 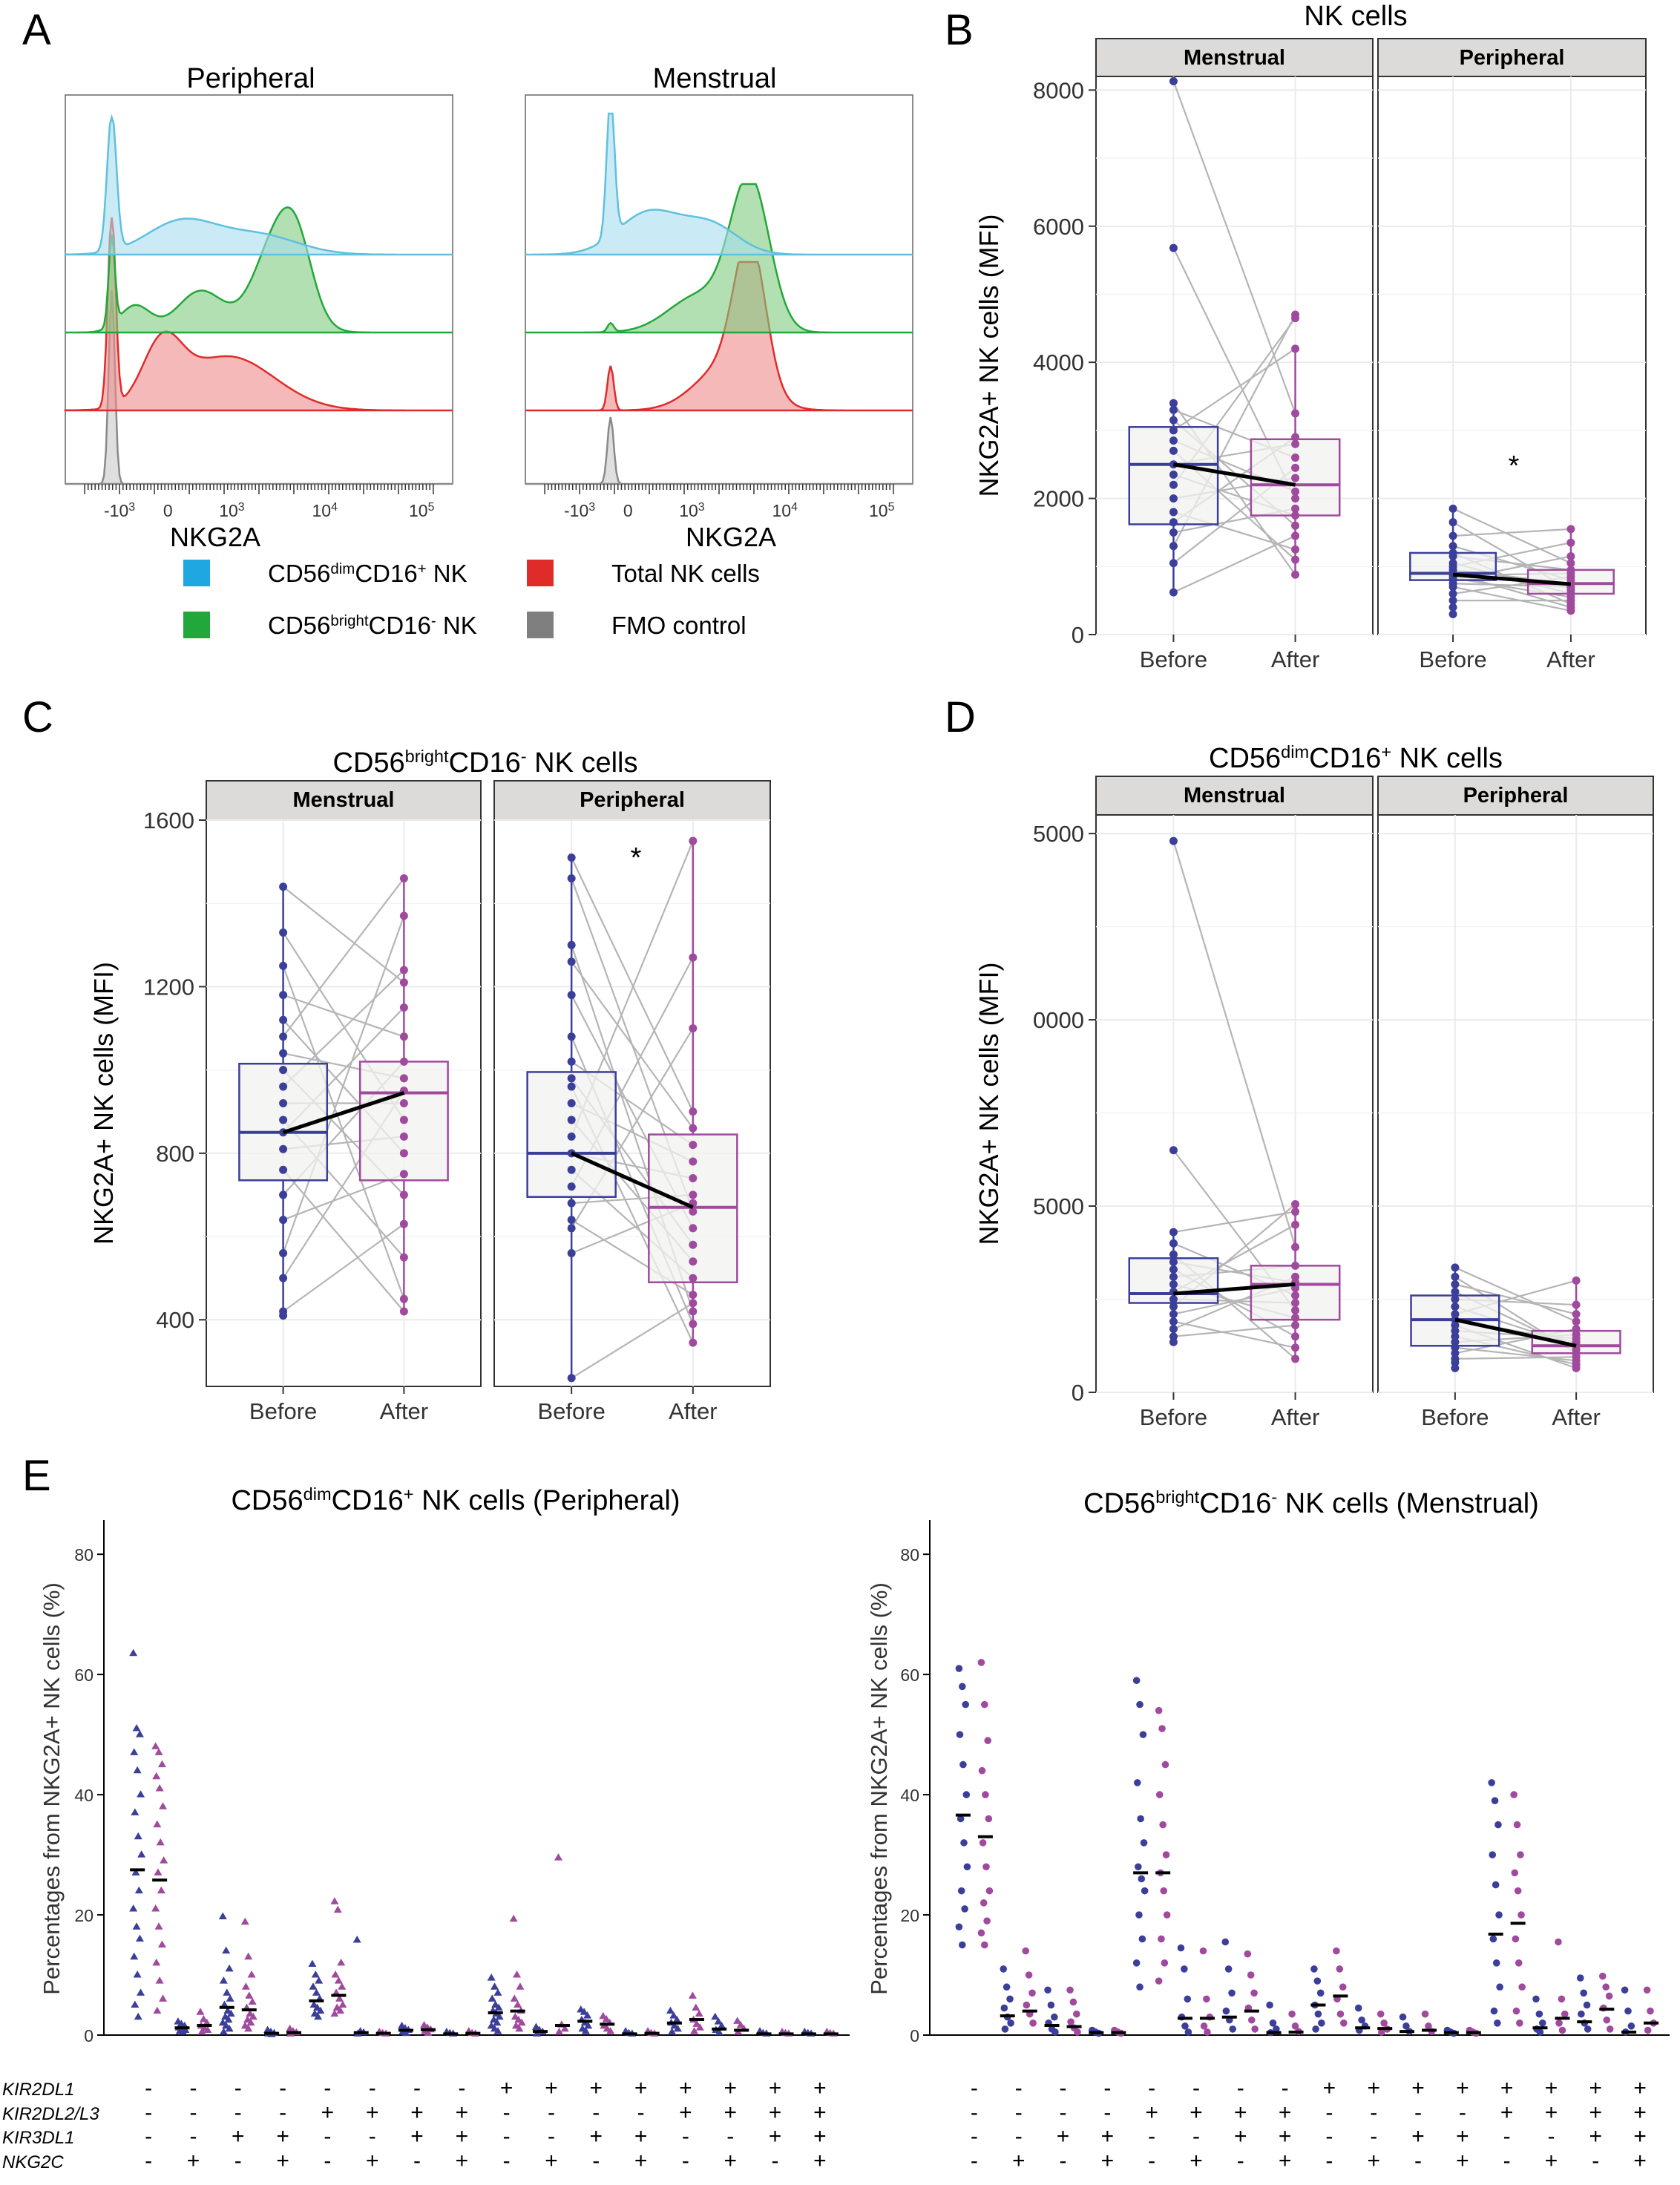 I want to click on legend-label: CD56dimCD16+ NK, so click(x=368, y=573).